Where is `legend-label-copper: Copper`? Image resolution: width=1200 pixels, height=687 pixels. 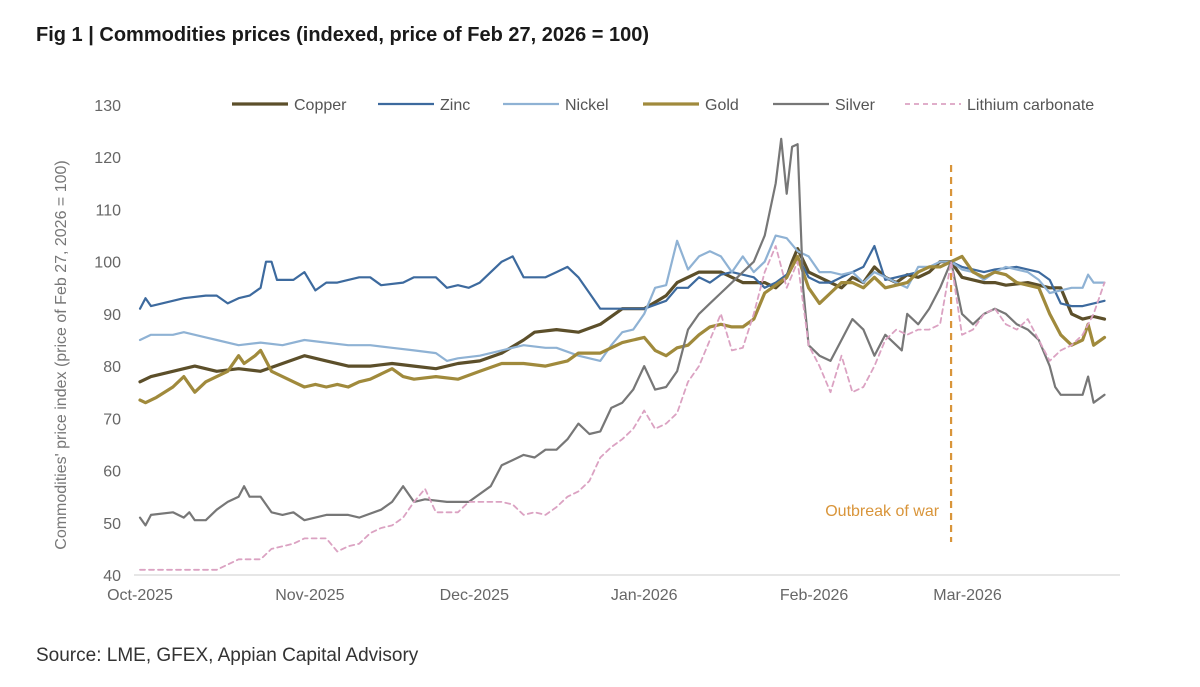 legend-label-copper: Copper is located at coordinates (320, 105).